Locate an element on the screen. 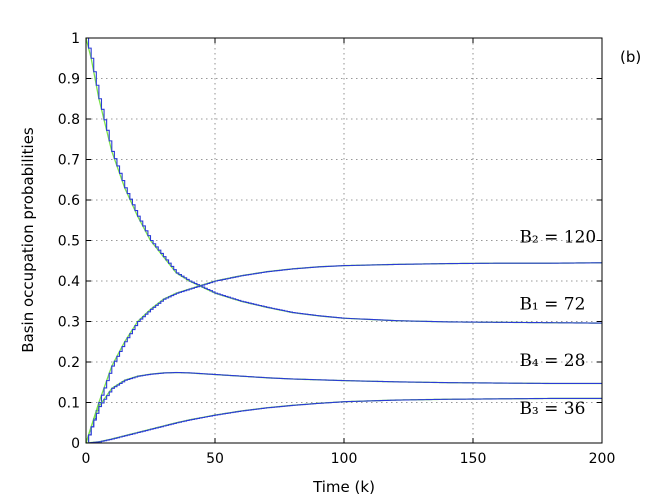  y-tick-label: 0.1 is located at coordinates (69, 404).